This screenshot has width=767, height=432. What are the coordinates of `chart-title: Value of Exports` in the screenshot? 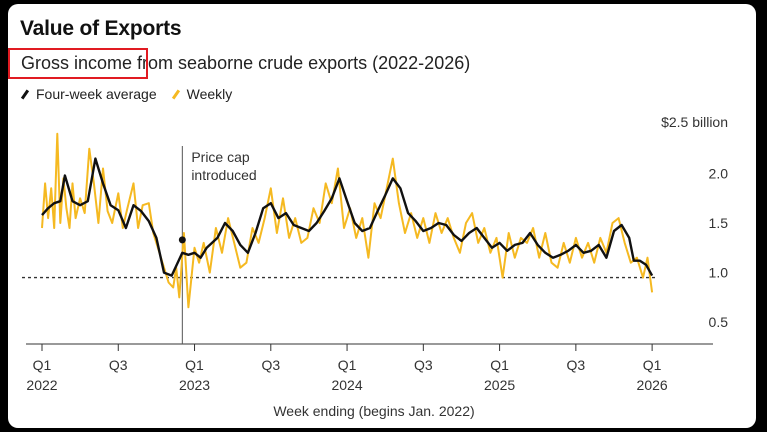 It's located at (101, 28).